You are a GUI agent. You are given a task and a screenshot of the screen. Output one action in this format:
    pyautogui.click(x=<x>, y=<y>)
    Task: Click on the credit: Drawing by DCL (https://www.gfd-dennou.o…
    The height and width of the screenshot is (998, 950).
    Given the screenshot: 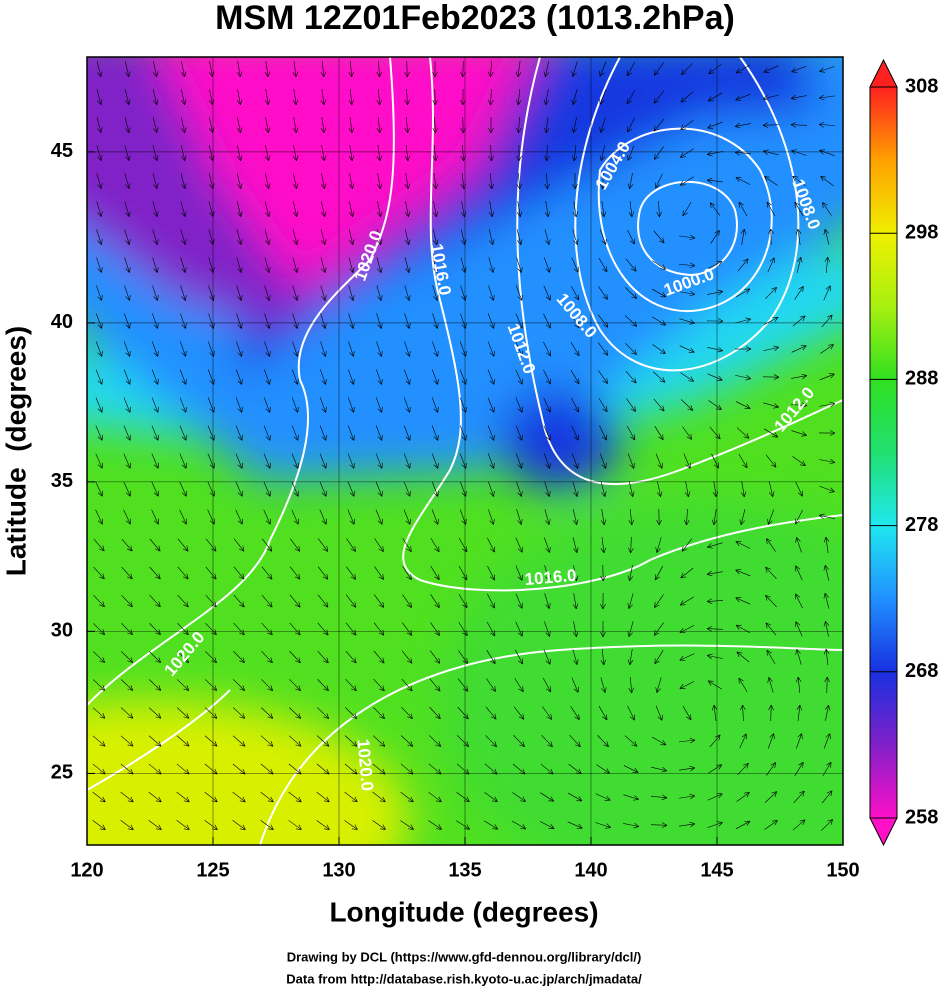 What is the action you would take?
    pyautogui.click(x=464, y=956)
    